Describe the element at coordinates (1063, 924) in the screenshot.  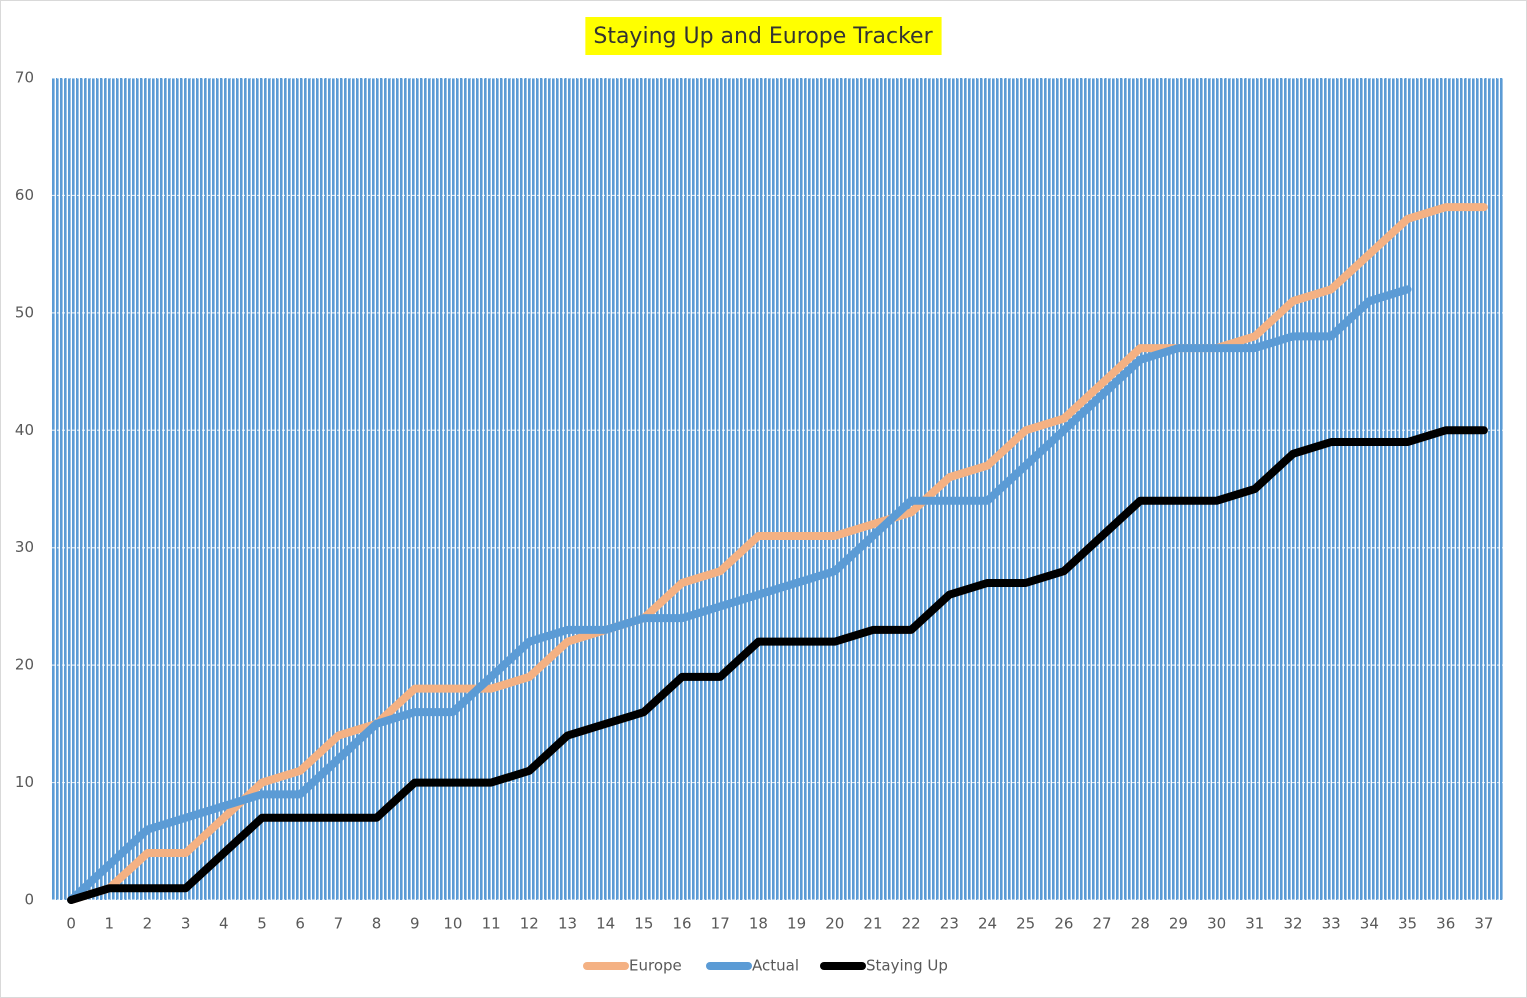
I see `x-tick-label: 26` at that location.